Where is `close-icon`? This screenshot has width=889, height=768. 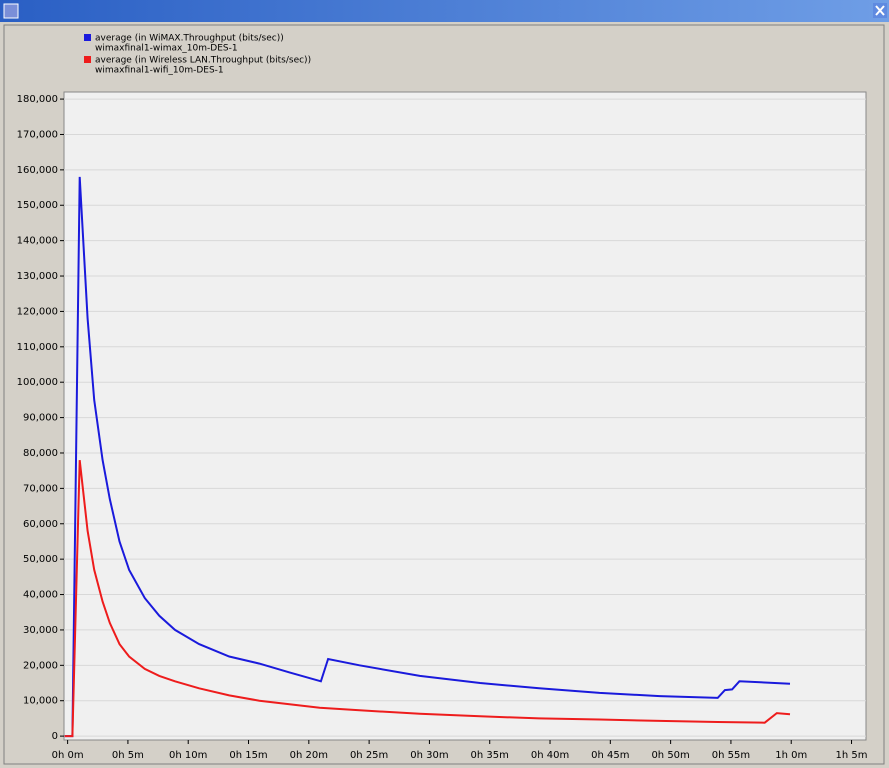
close-icon is located at coordinates (880, 10).